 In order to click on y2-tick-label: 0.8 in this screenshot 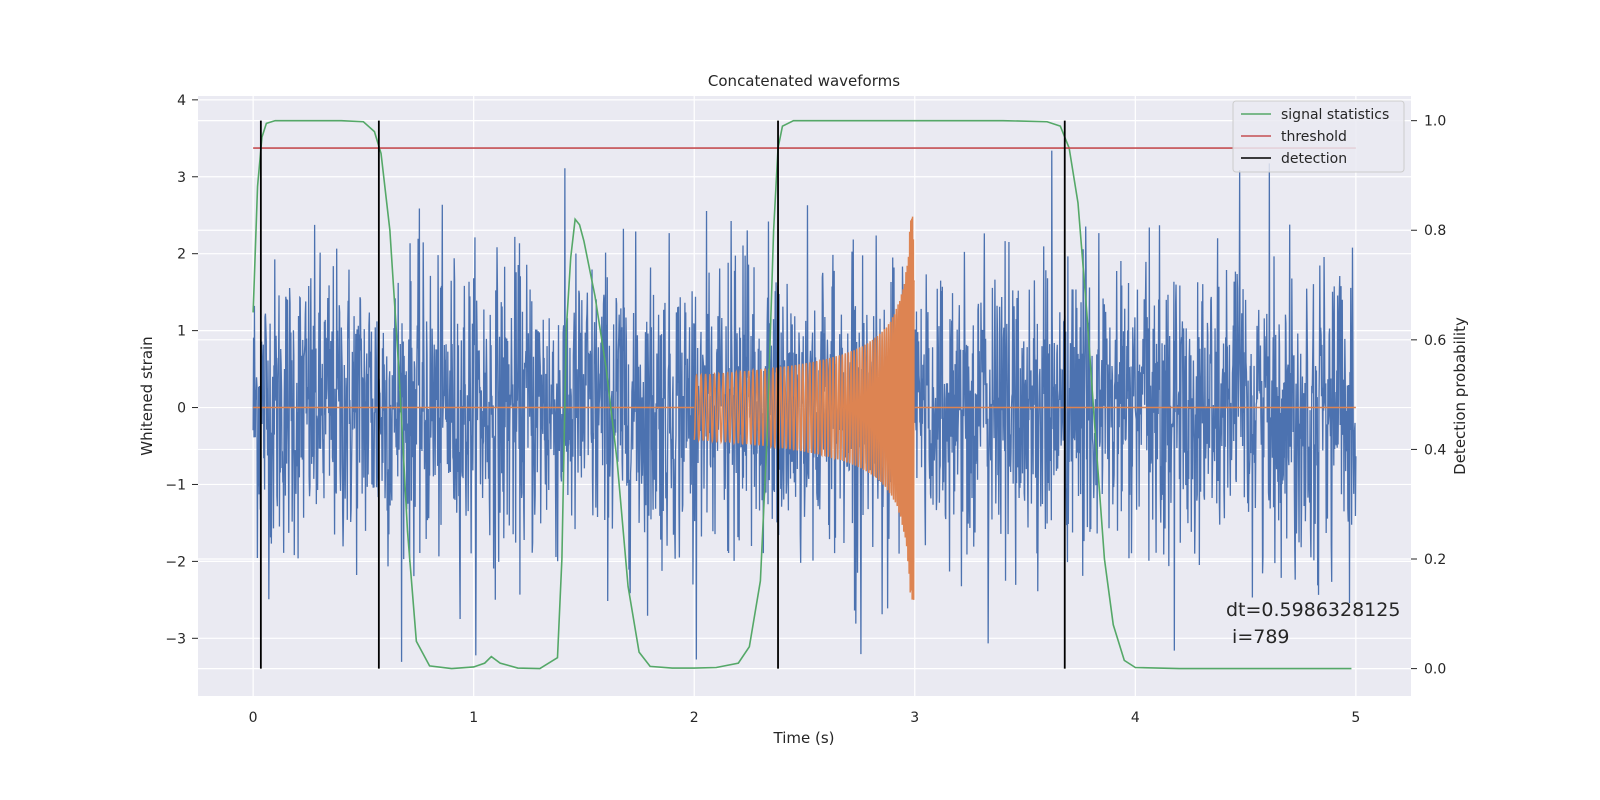, I will do `click(1435, 231)`.